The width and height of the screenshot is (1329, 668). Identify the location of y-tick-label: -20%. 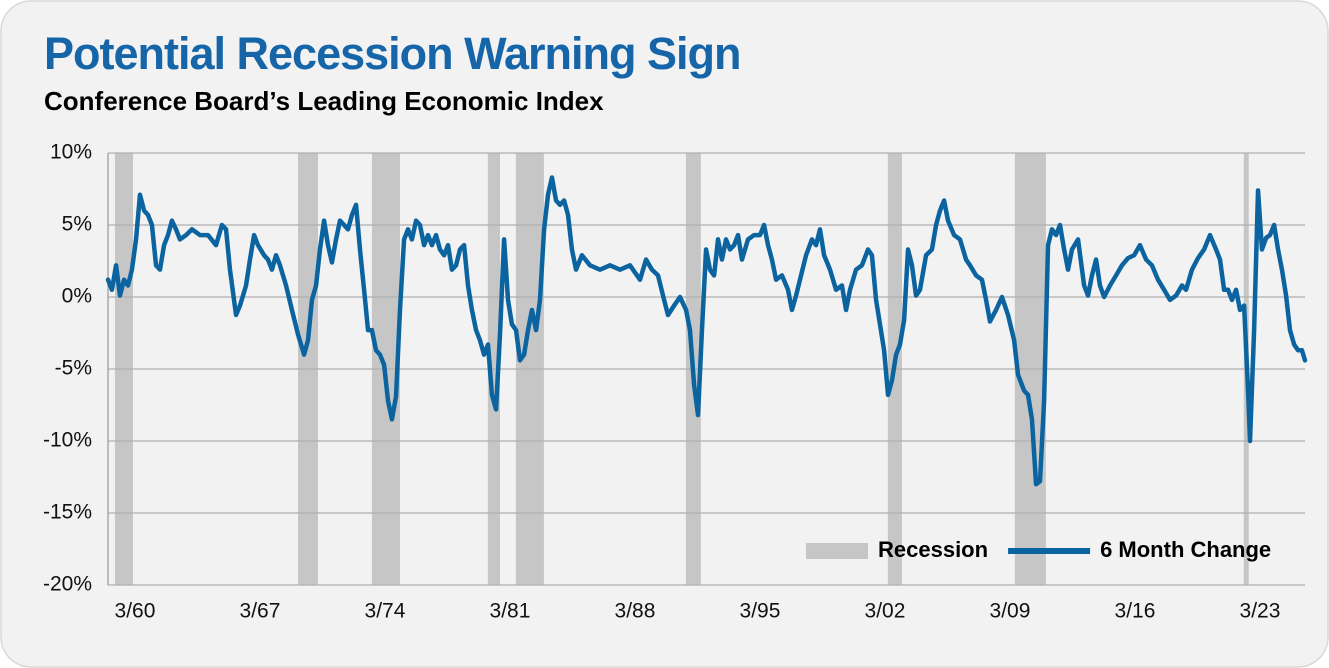
(67, 584).